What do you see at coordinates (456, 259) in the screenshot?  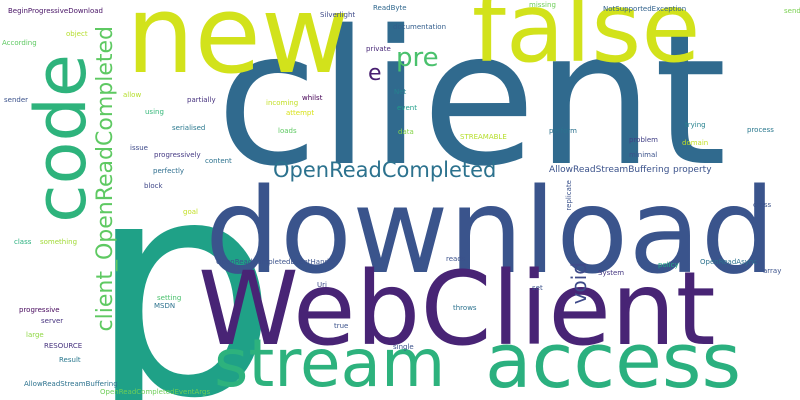 I see `word-reads: reads` at bounding box center [456, 259].